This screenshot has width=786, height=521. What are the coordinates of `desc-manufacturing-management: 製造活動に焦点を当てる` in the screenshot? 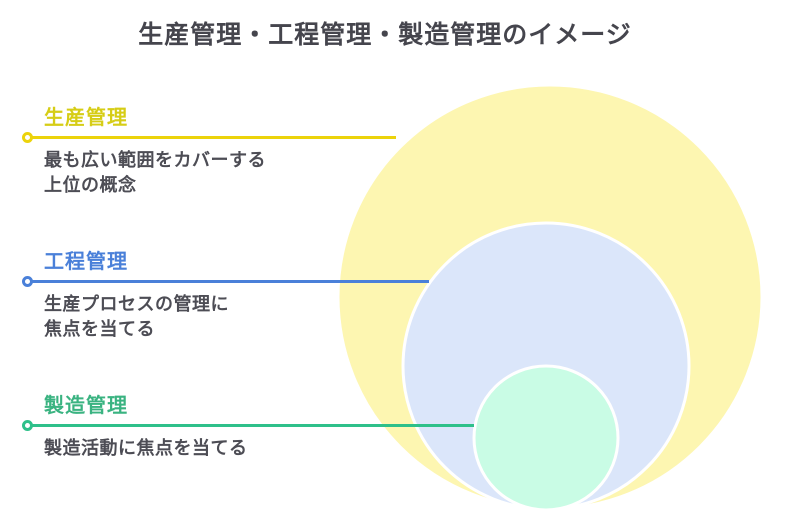 It's located at (146, 448).